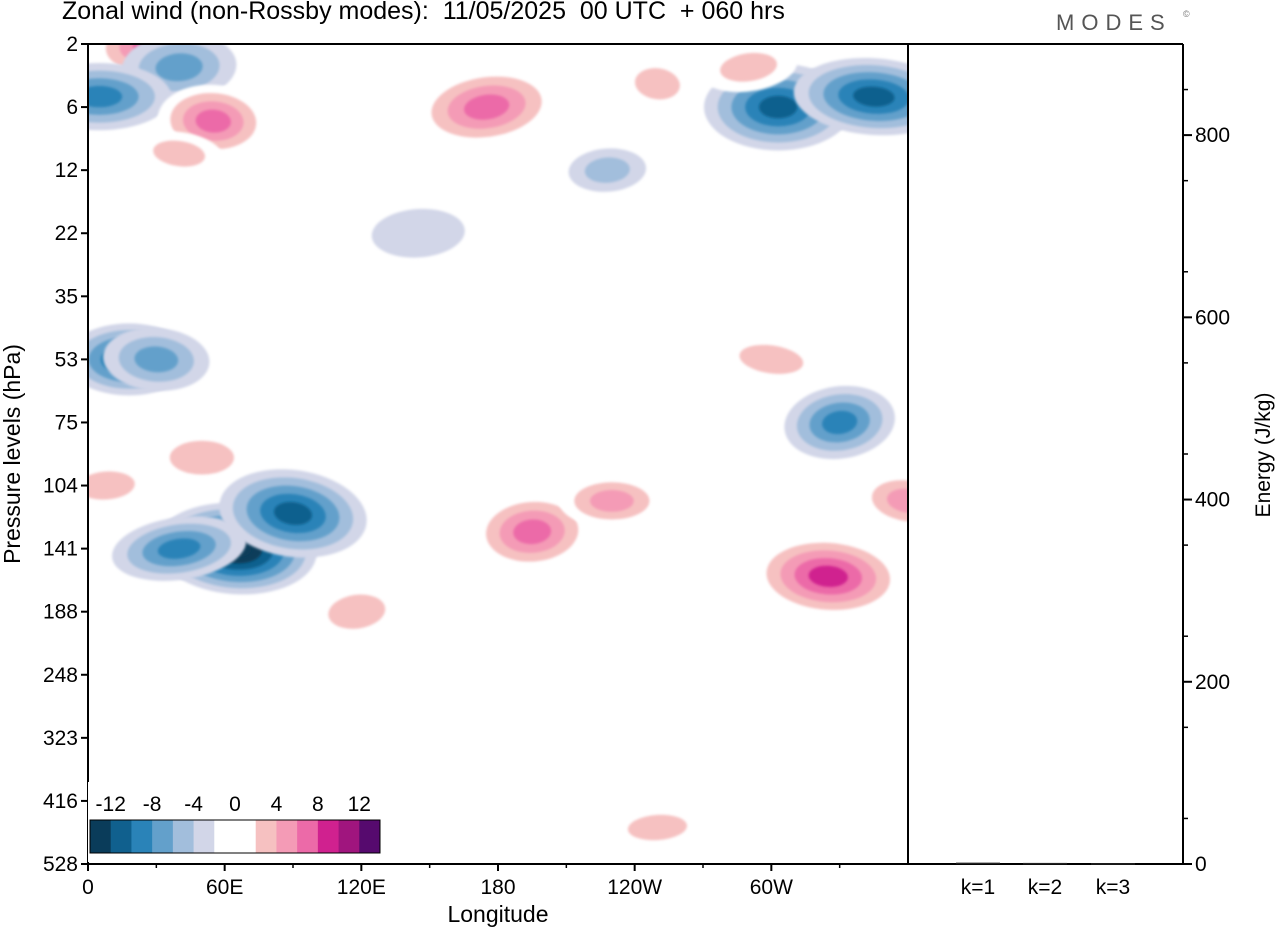 Image resolution: width=1280 pixels, height=930 pixels. Describe the element at coordinates (111, 804) in the screenshot. I see `colorbar-label: -12` at that location.